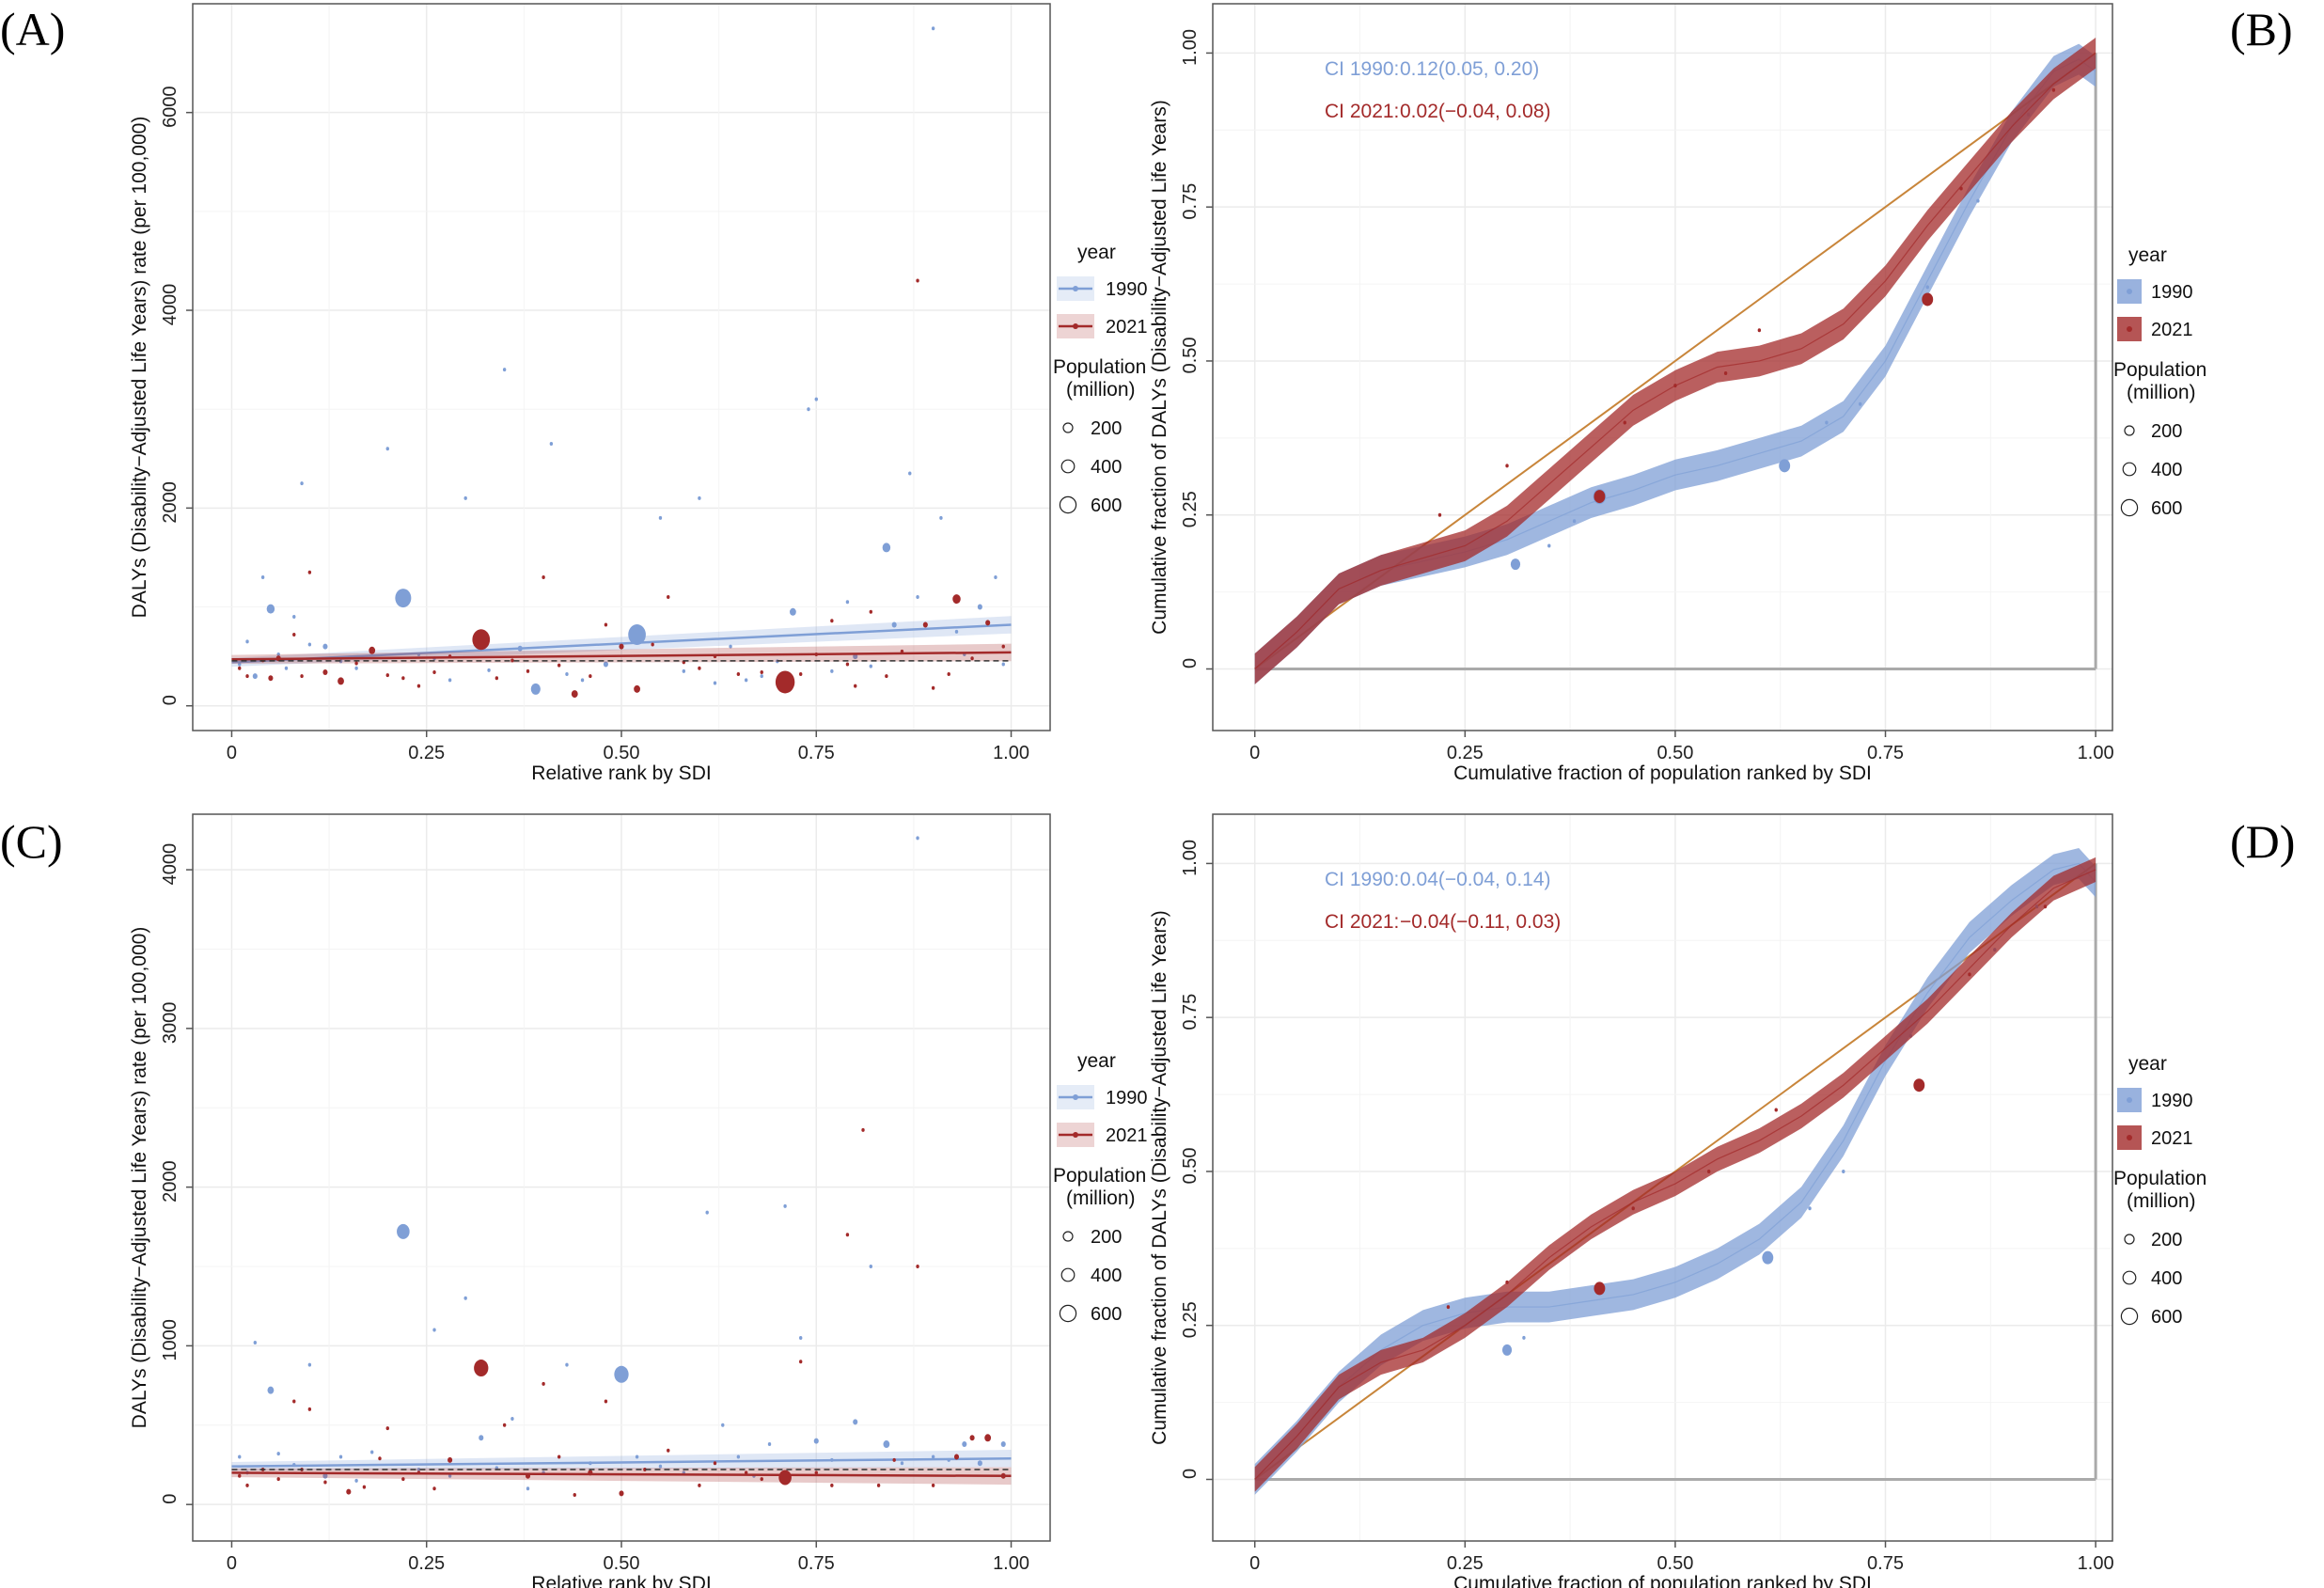 Image resolution: width=2324 pixels, height=1588 pixels. I want to click on panel-tag-b: (B), so click(2261, 29).